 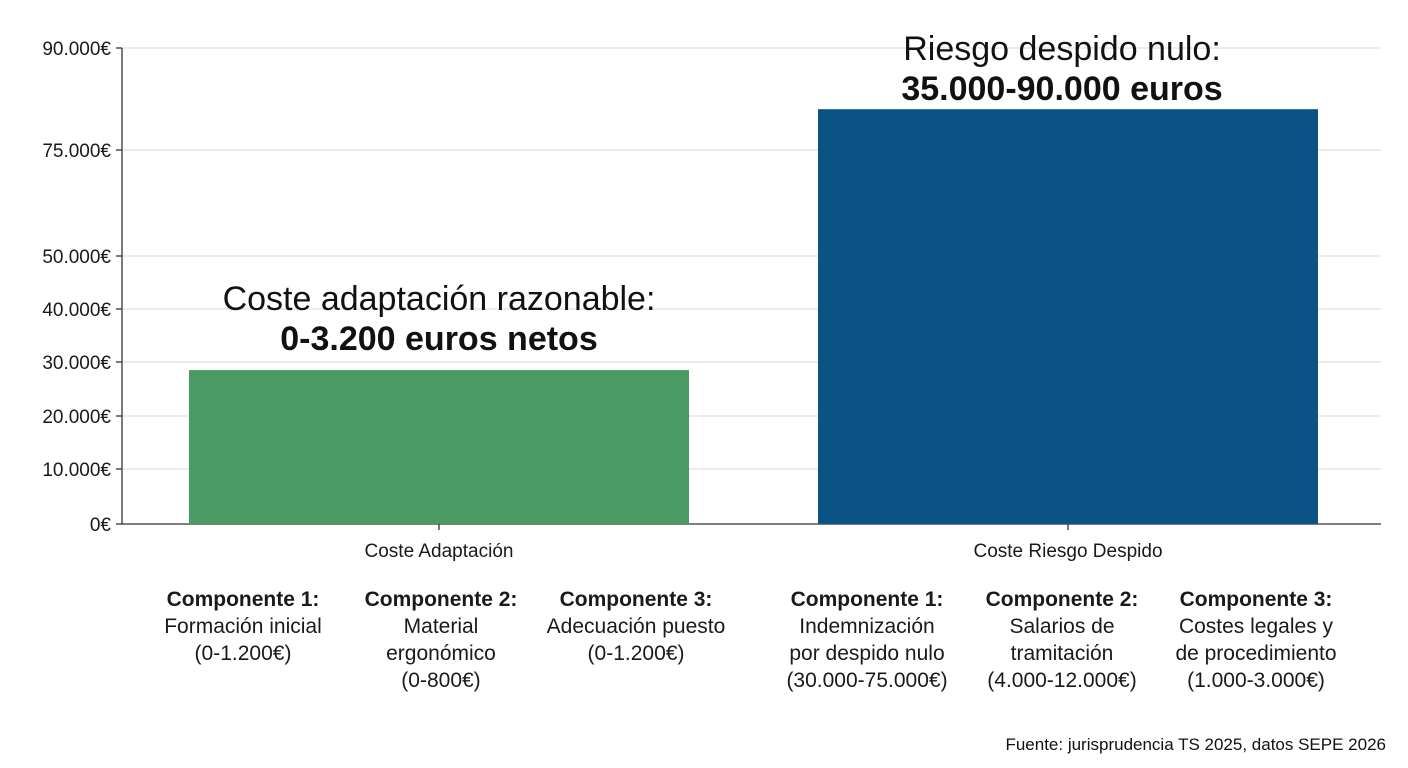 I want to click on component-detail: (30.000-75.000€), so click(x=867, y=680).